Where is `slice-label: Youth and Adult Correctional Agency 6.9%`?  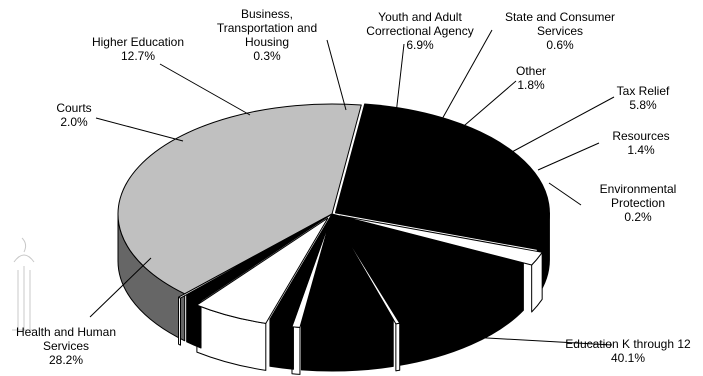
slice-label: Youth and Adult Correctional Agency 6.9% is located at coordinates (419, 31).